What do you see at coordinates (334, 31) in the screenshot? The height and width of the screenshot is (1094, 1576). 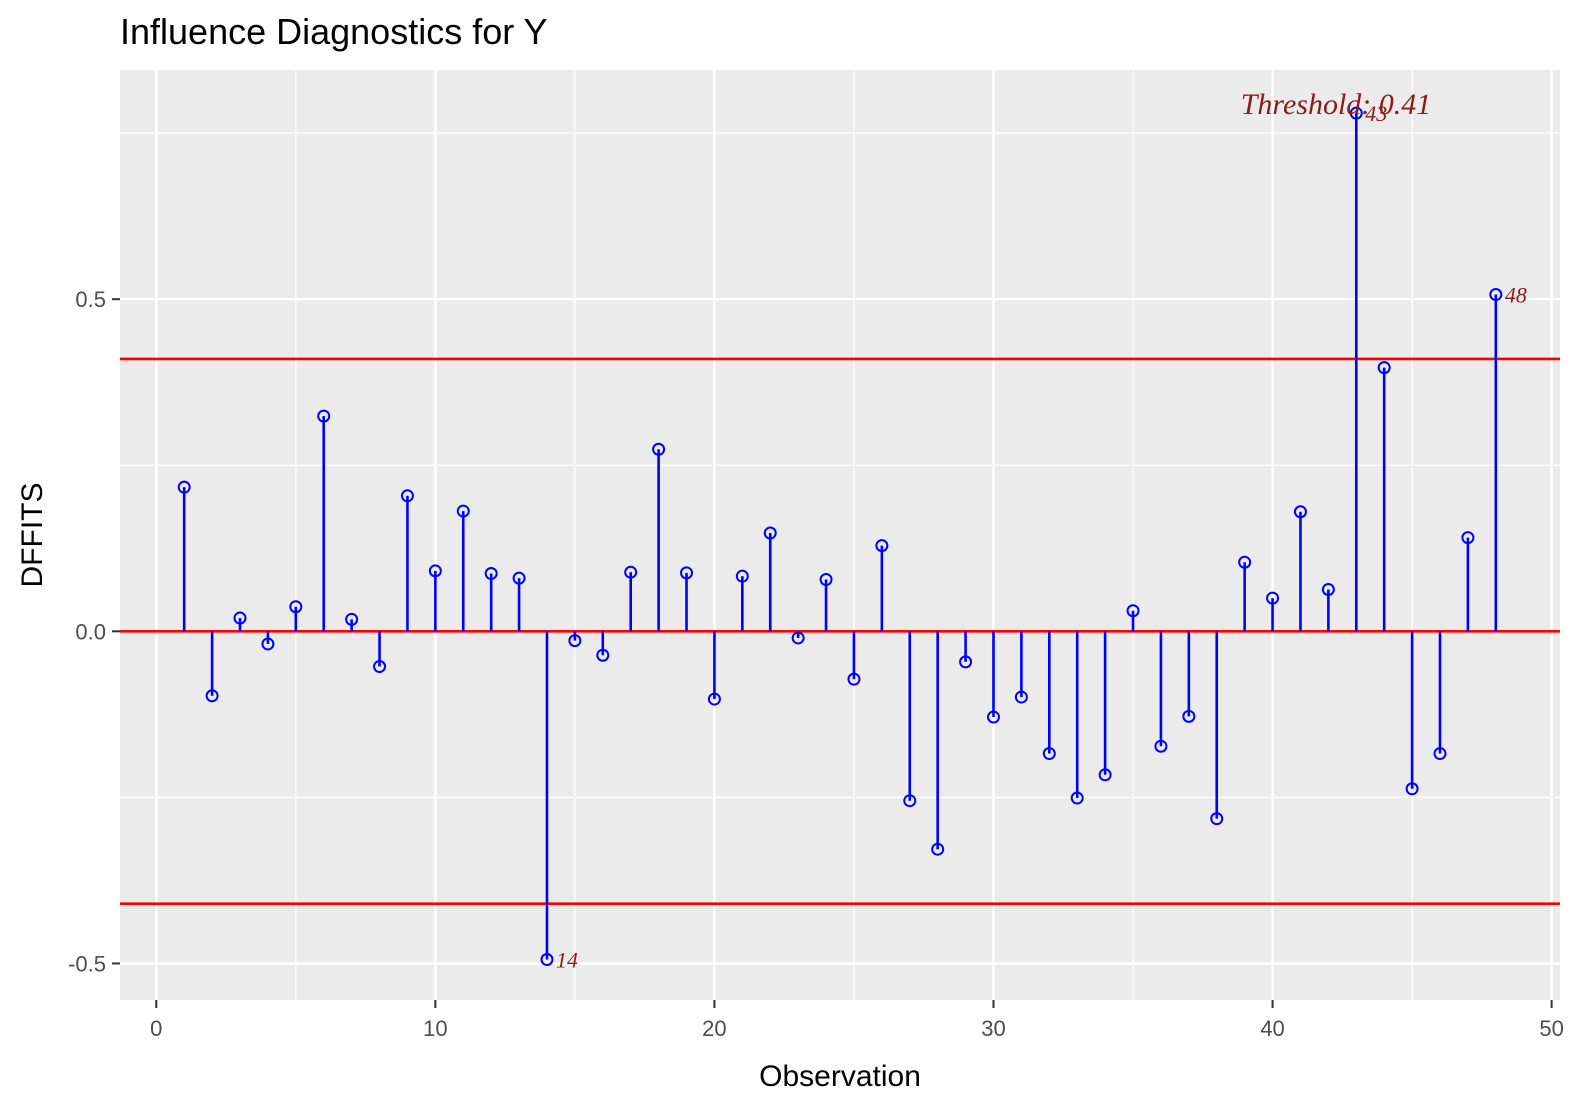 I see `chart-title: Influence Diagnostics for Y` at bounding box center [334, 31].